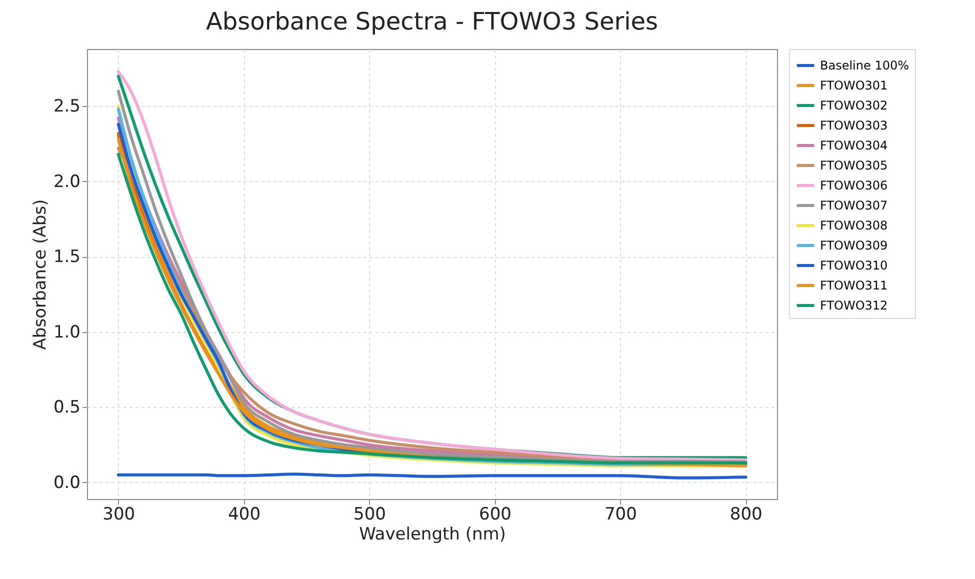 This screenshot has height=579, width=975. I want to click on x-tick-label: 600, so click(495, 514).